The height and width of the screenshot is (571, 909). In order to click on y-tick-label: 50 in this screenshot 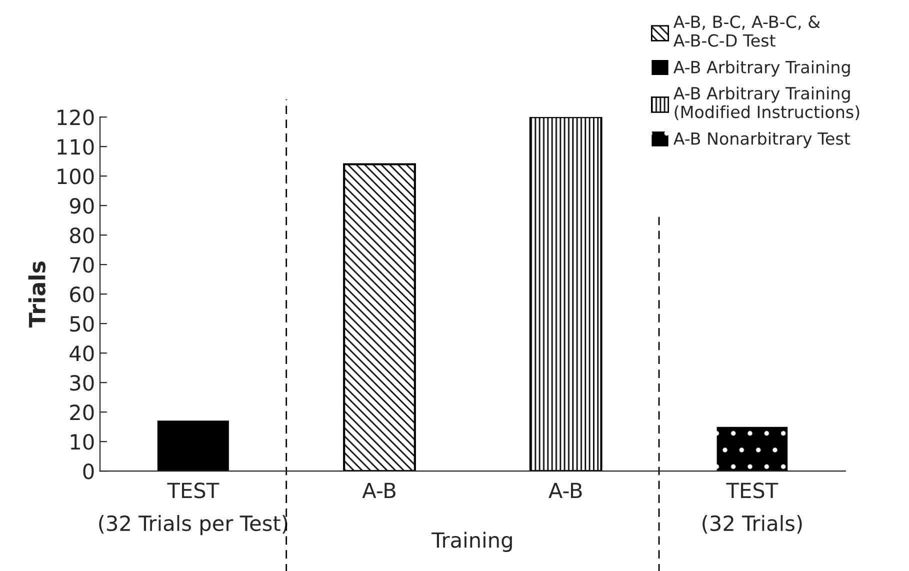, I will do `click(82, 324)`.